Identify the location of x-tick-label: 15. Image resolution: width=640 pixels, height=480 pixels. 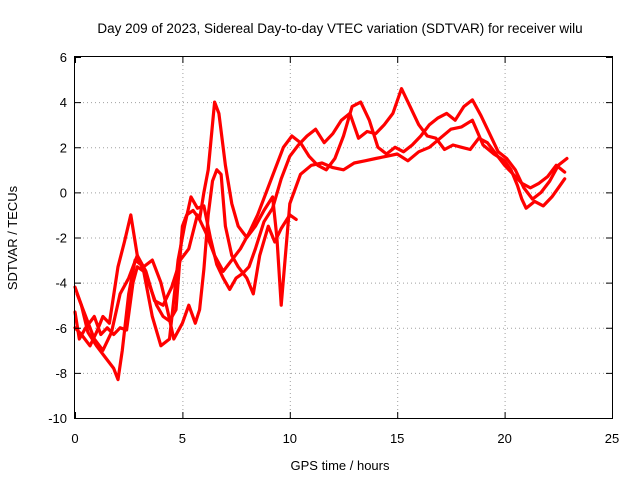
(397, 438).